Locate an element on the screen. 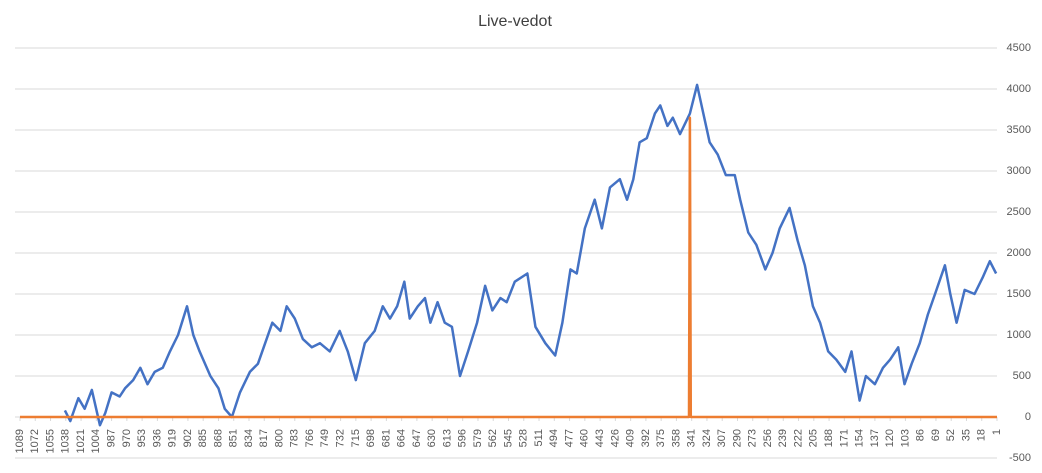 This screenshot has height=473, width=1042. x-tick-label: 630 is located at coordinates (432, 438).